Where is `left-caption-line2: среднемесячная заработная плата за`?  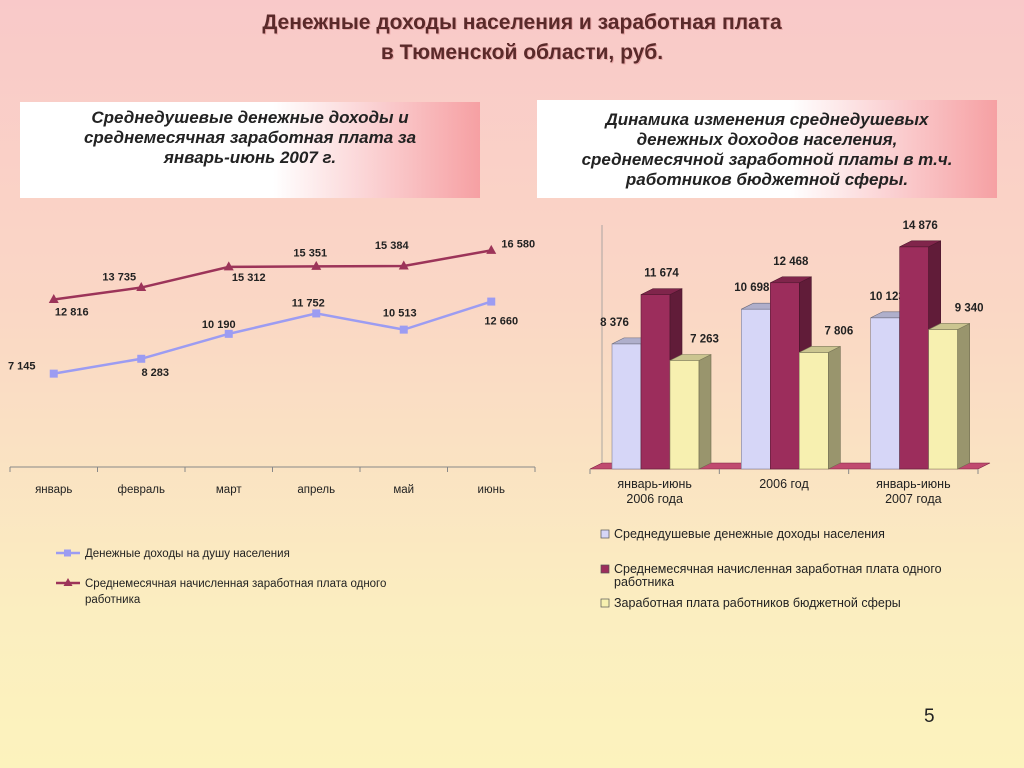
left-caption-line2: среднемесячная заработная плата за is located at coordinates (250, 137).